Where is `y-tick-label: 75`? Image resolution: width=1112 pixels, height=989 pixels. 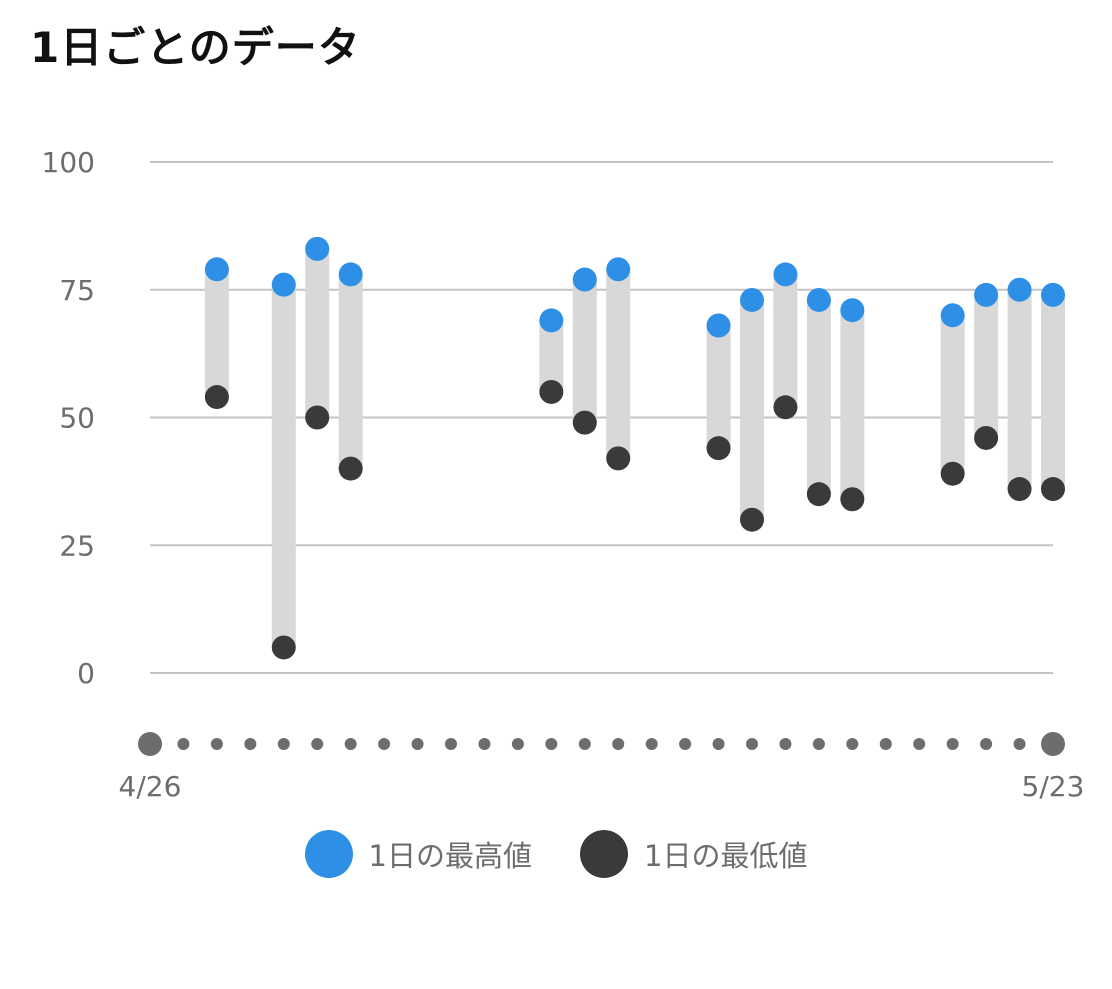 y-tick-label: 75 is located at coordinates (77, 290).